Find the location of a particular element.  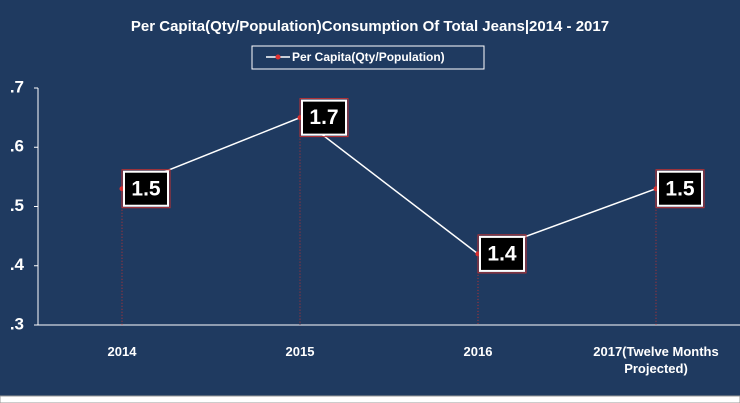

y-tick-label: .3 is located at coordinates (17, 323).